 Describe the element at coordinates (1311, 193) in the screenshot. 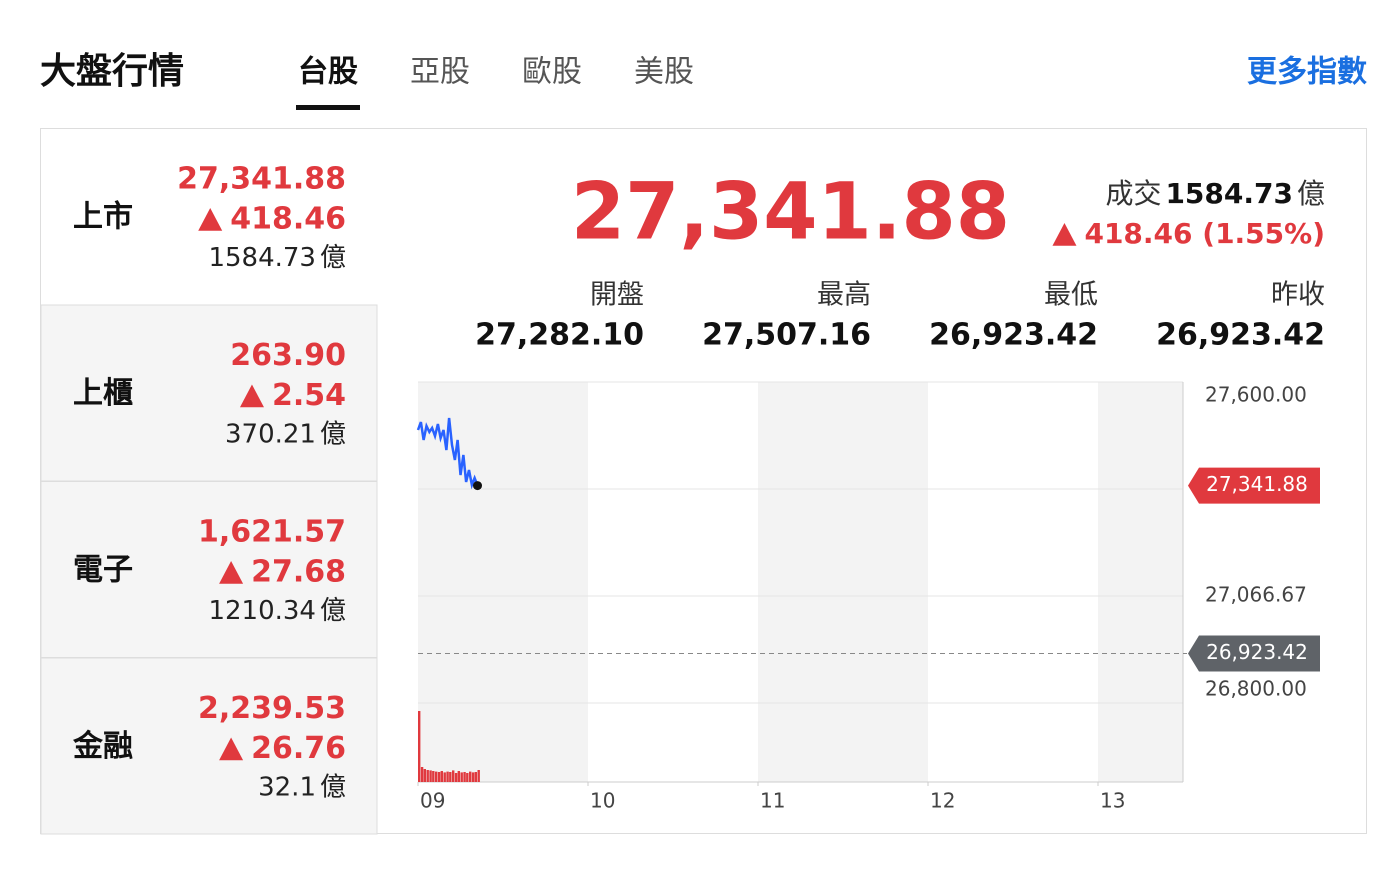

I see `turnover-unit: 億` at that location.